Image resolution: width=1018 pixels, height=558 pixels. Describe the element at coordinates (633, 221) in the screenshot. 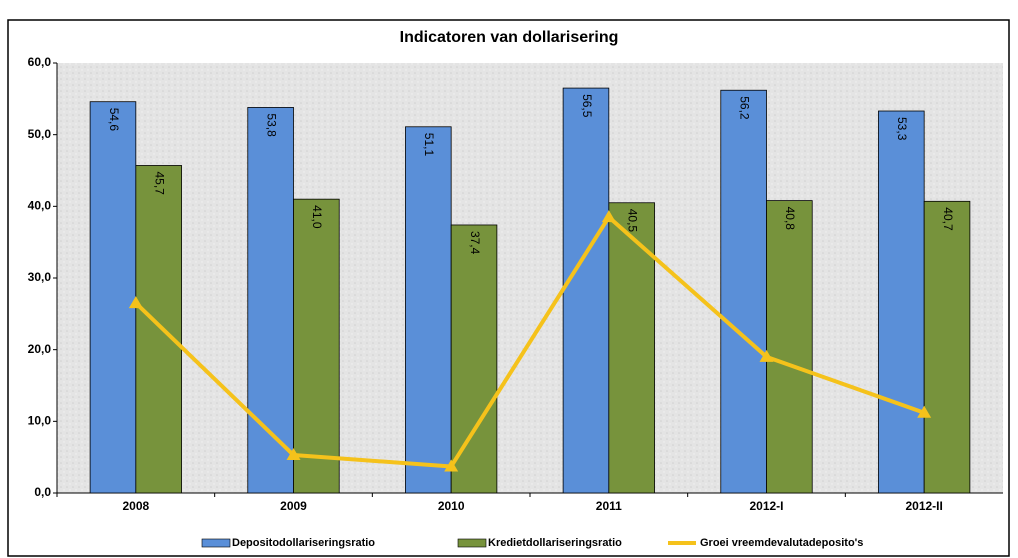

I see `value-label: 40,5` at that location.